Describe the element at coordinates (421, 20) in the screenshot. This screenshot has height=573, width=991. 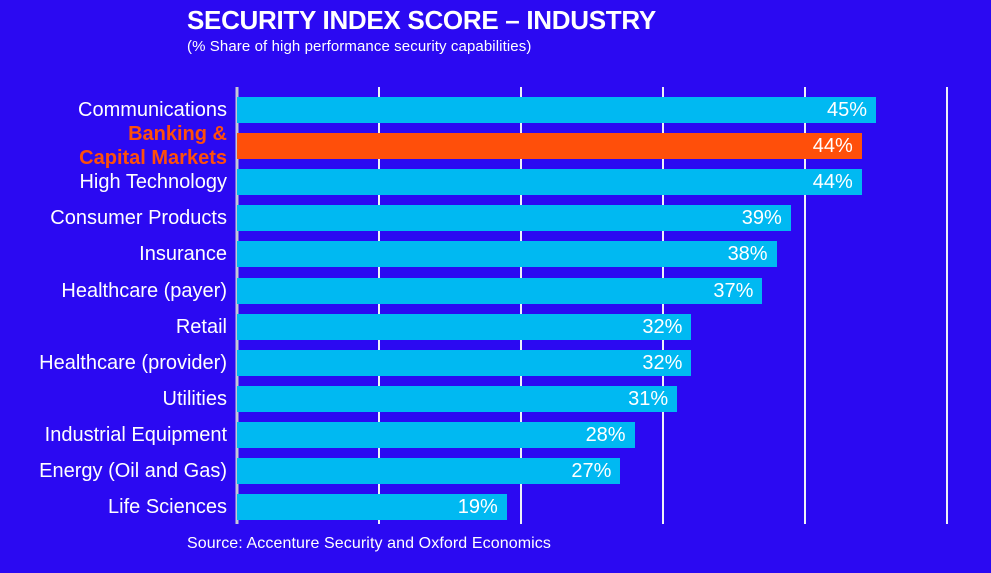
I see `chart-title: SECURITY INDEX SCORE – INDUSTRY` at that location.